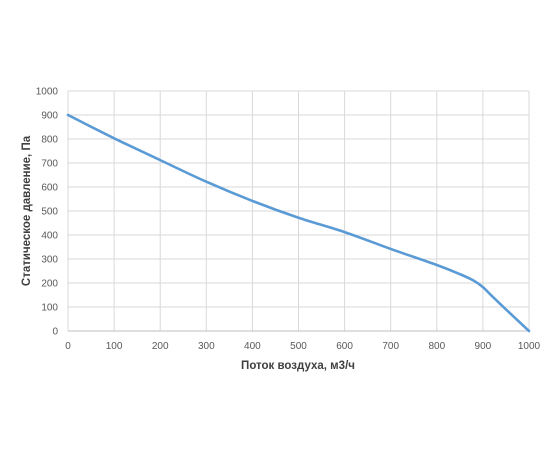 Image resolution: width=550 pixels, height=450 pixels. I want to click on x-tick-label: 300, so click(206, 346).